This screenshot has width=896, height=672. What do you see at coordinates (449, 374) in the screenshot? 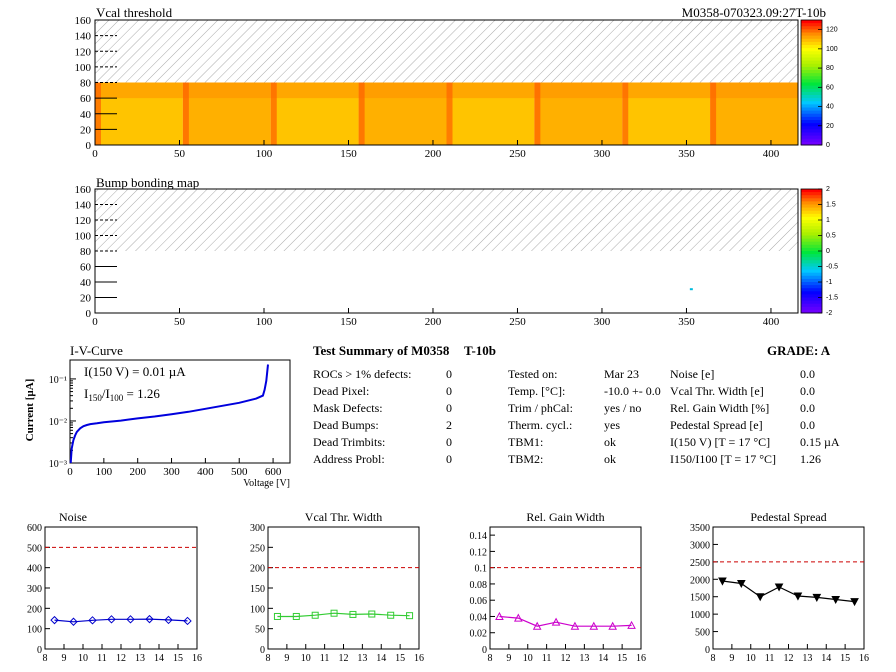
I see `defect-value: 0` at bounding box center [449, 374].